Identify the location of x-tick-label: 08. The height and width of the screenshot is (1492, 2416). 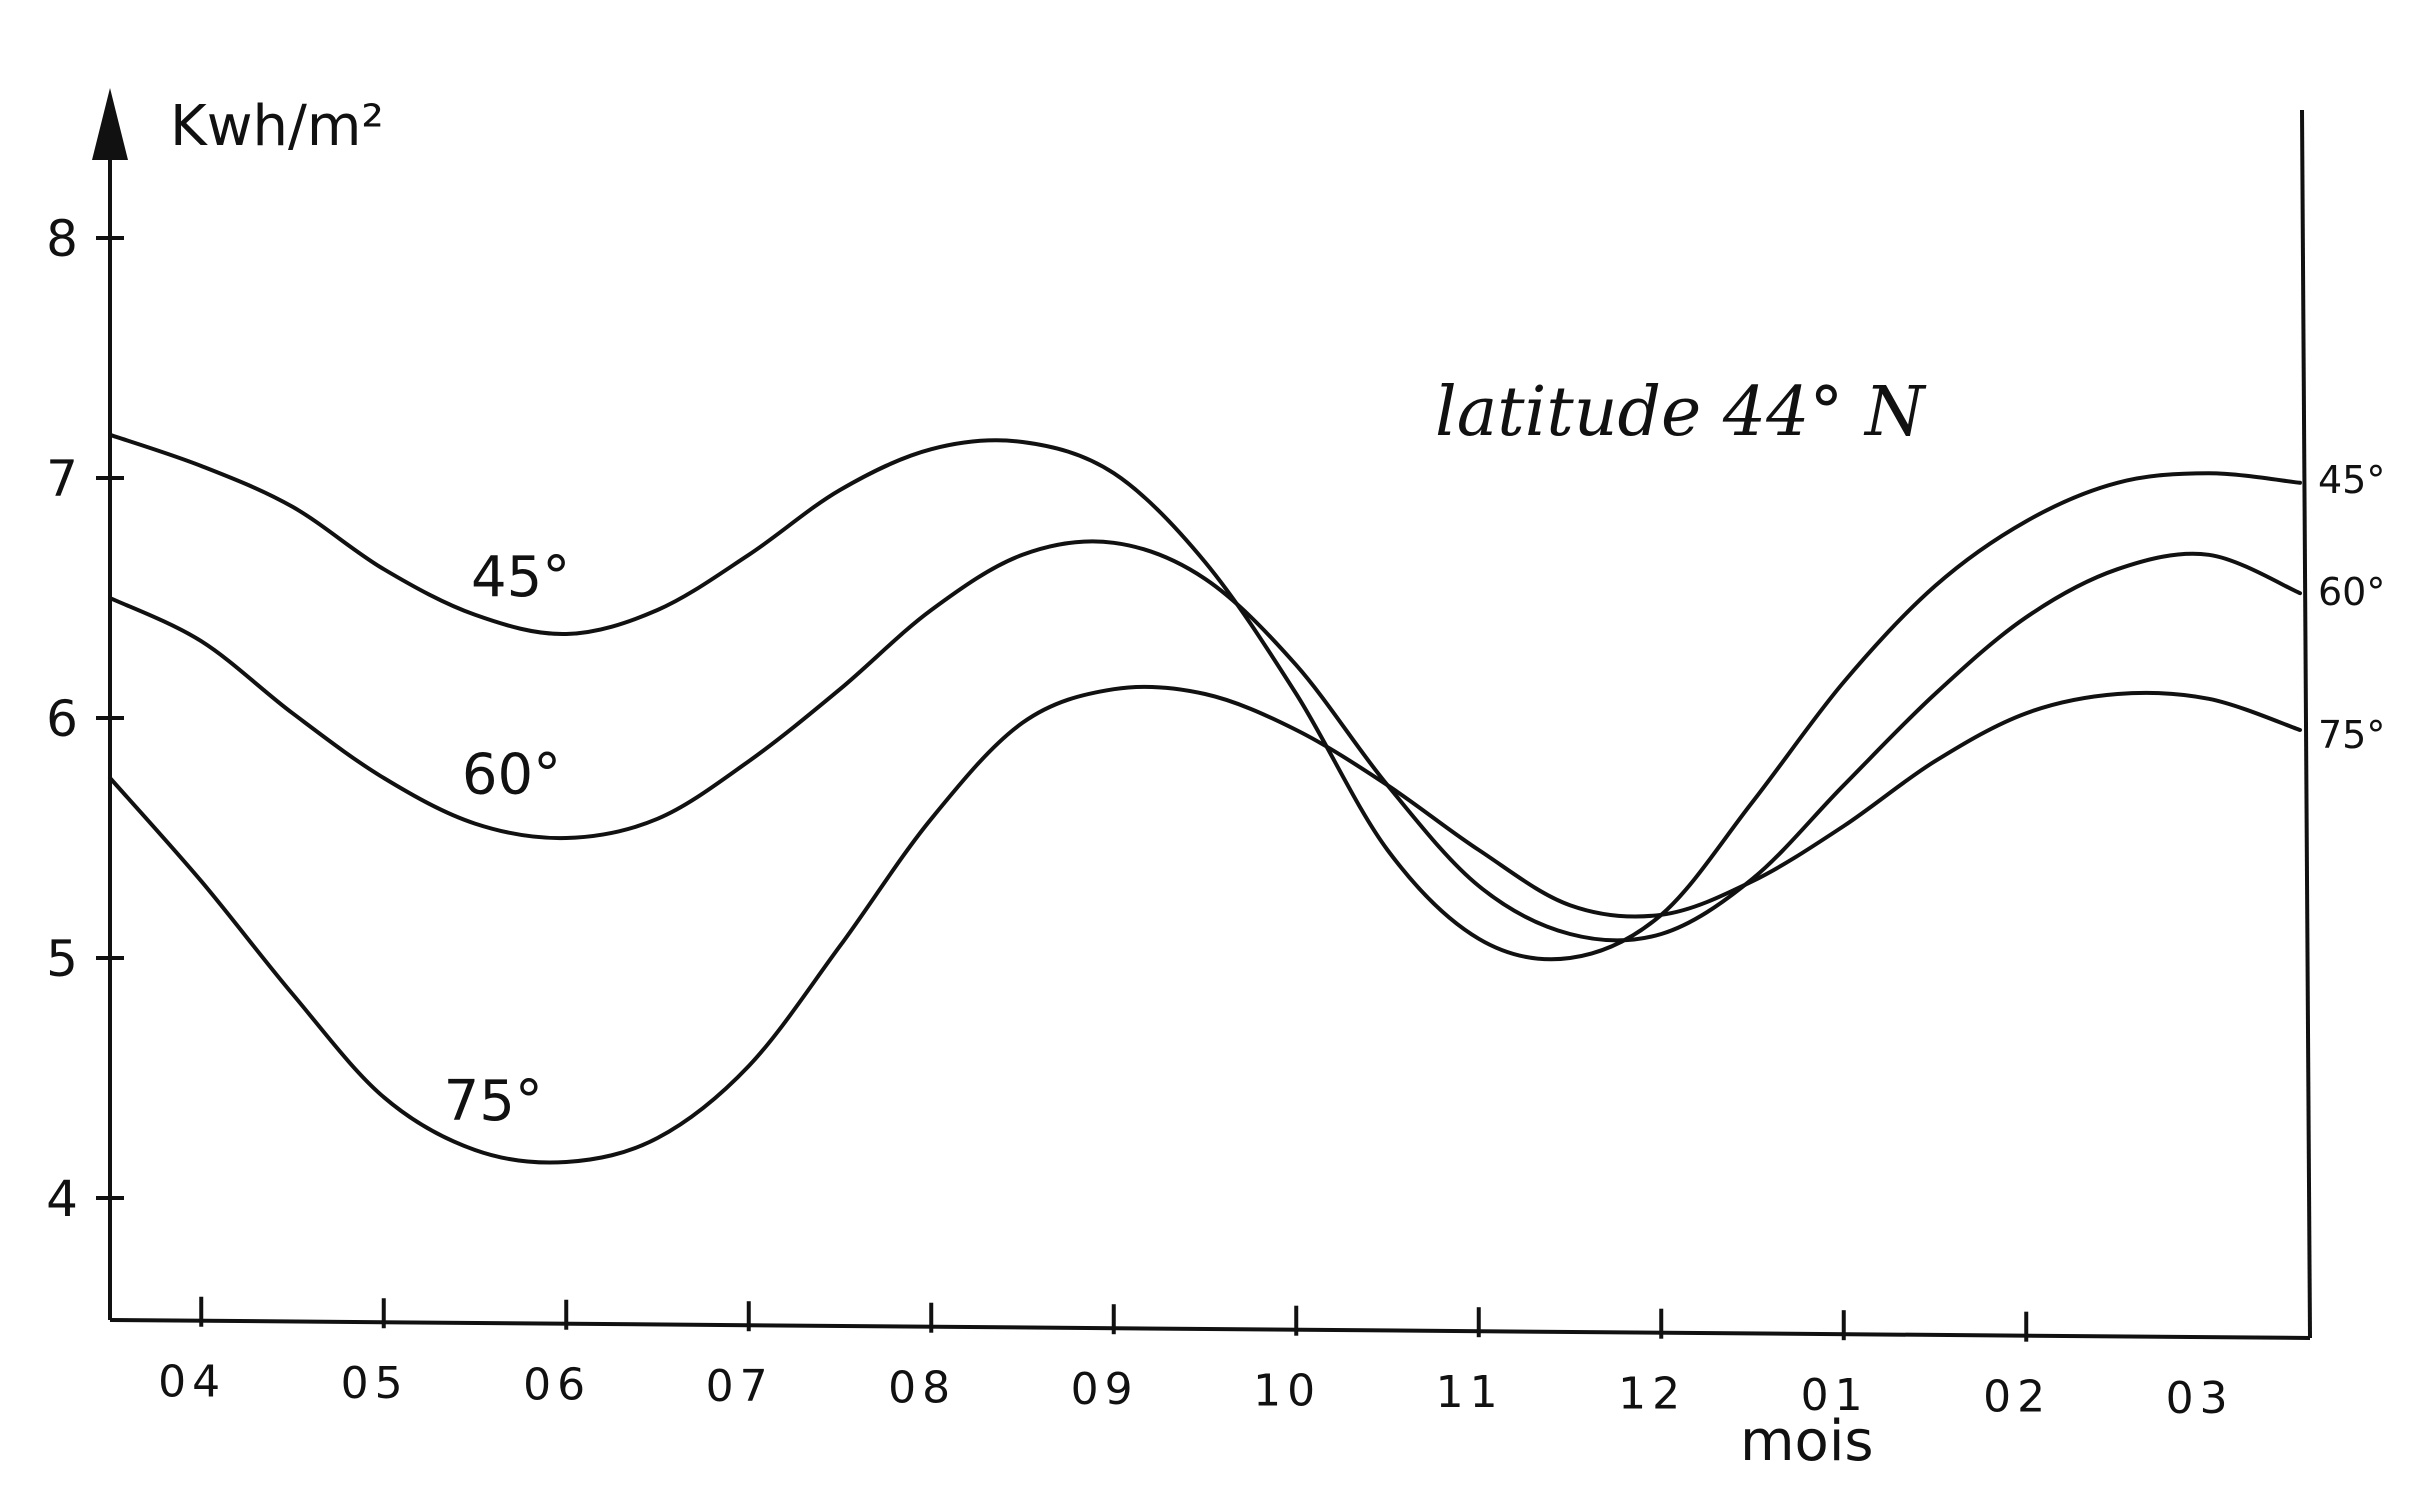
(922, 1388).